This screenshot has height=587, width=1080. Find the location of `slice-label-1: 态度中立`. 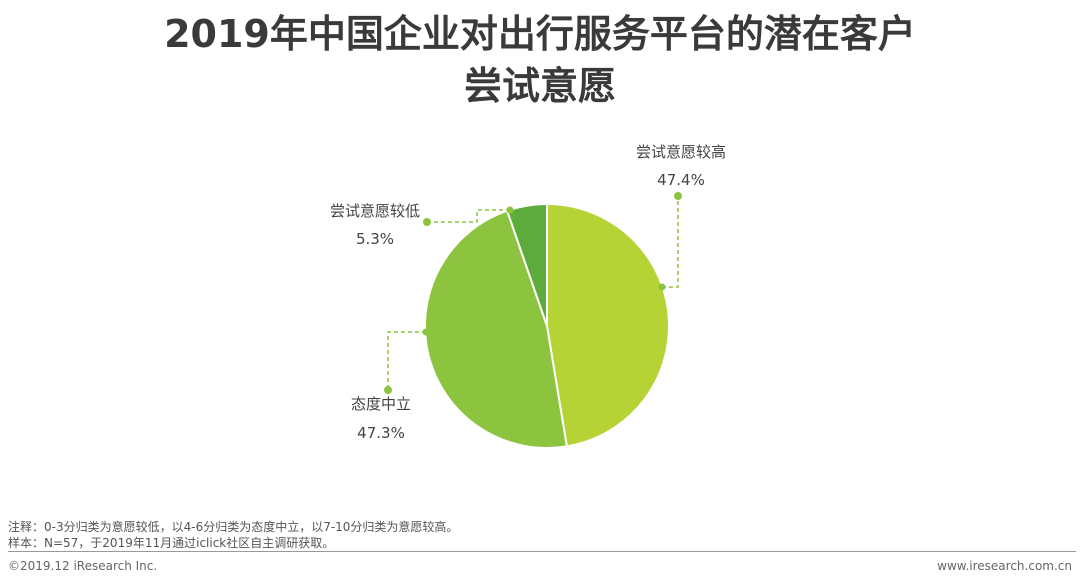

slice-label-1: 态度中立 is located at coordinates (381, 404).